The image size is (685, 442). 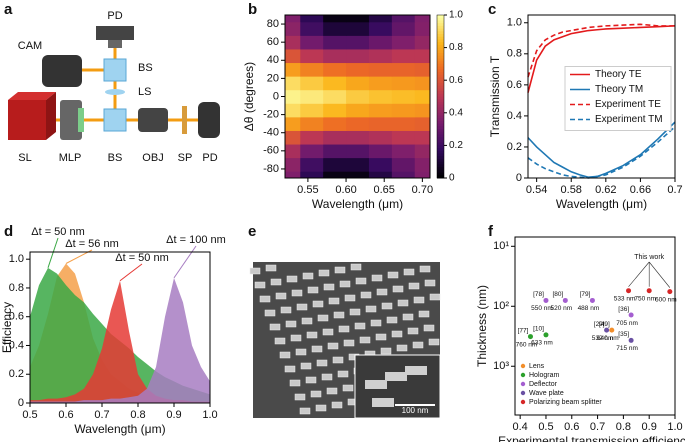 I want to click on plot-frame, so click(x=120, y=327).